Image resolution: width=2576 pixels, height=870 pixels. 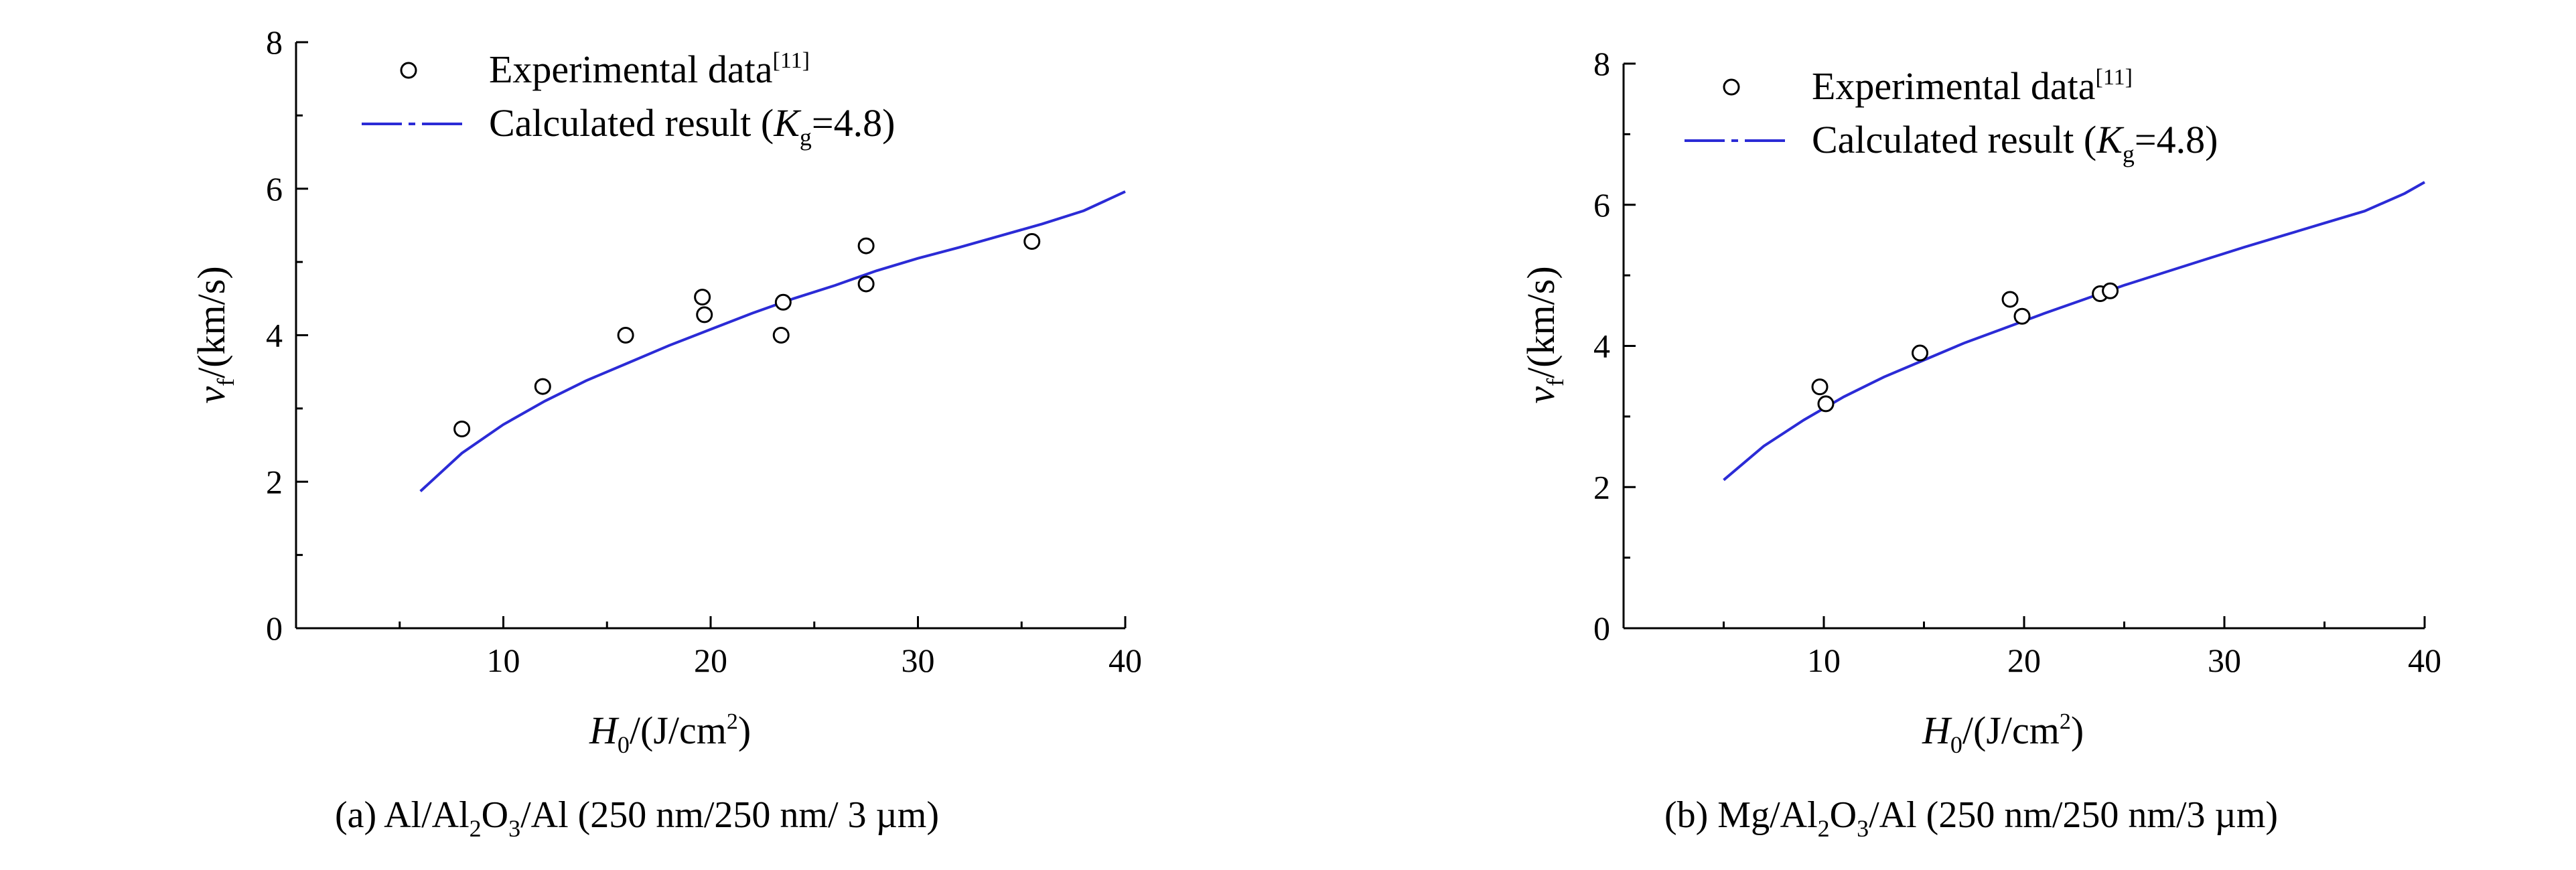 I want to click on caption-part: Al/Al, so click(x=427, y=815).